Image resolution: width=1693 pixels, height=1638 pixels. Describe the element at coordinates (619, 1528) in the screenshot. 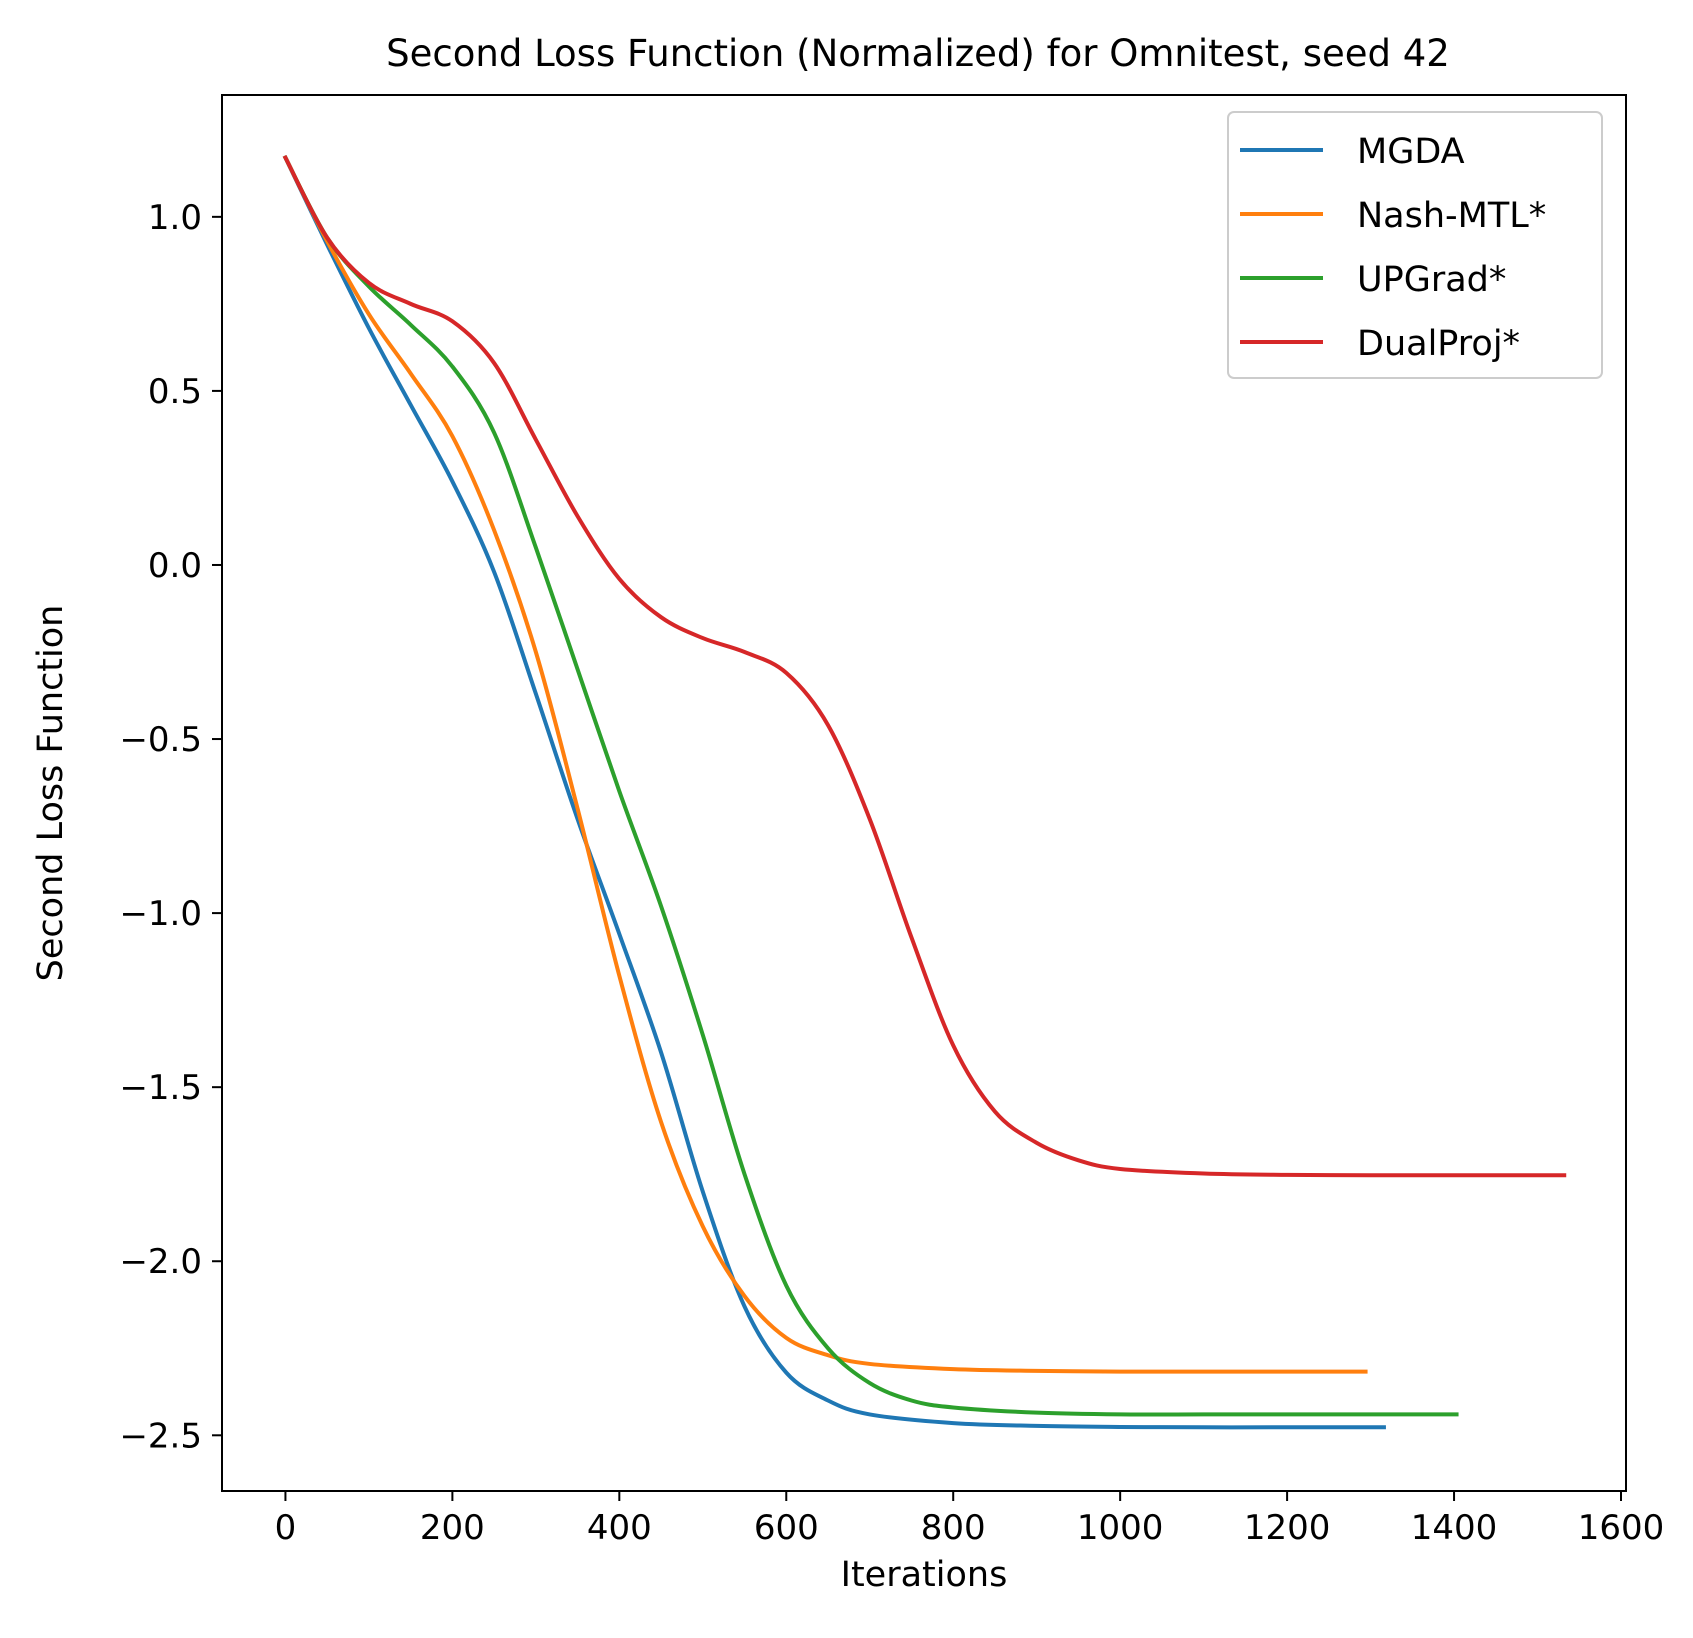

I see `x-tick-label: 400` at that location.